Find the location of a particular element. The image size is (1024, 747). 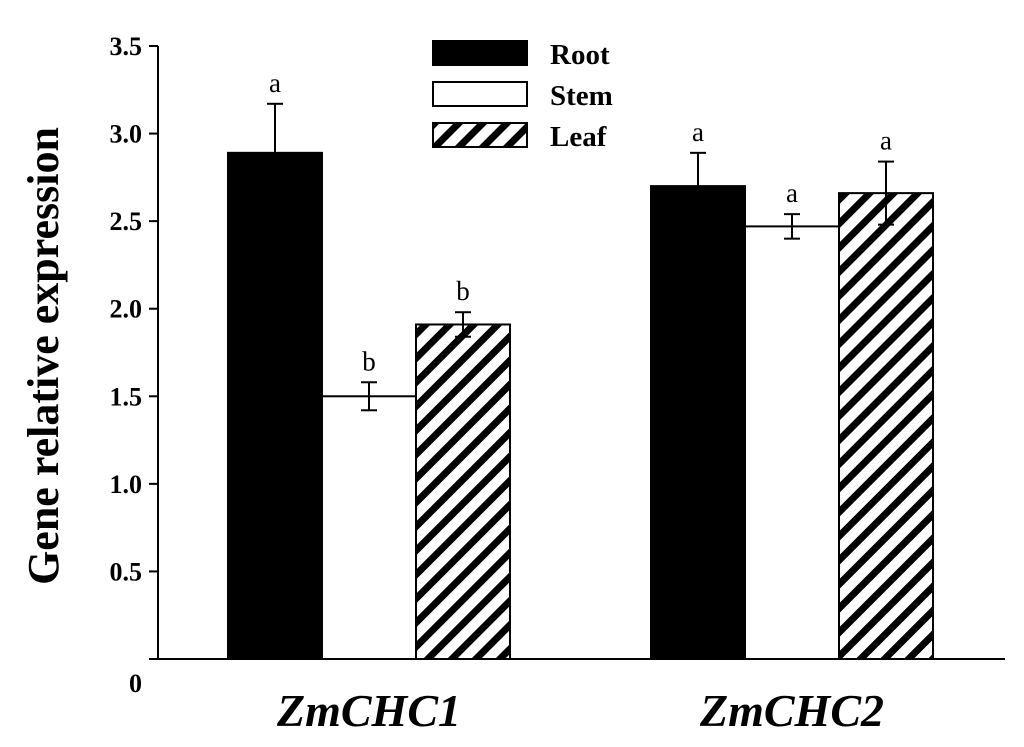

bar-stem-zmchc2 is located at coordinates (792, 442).